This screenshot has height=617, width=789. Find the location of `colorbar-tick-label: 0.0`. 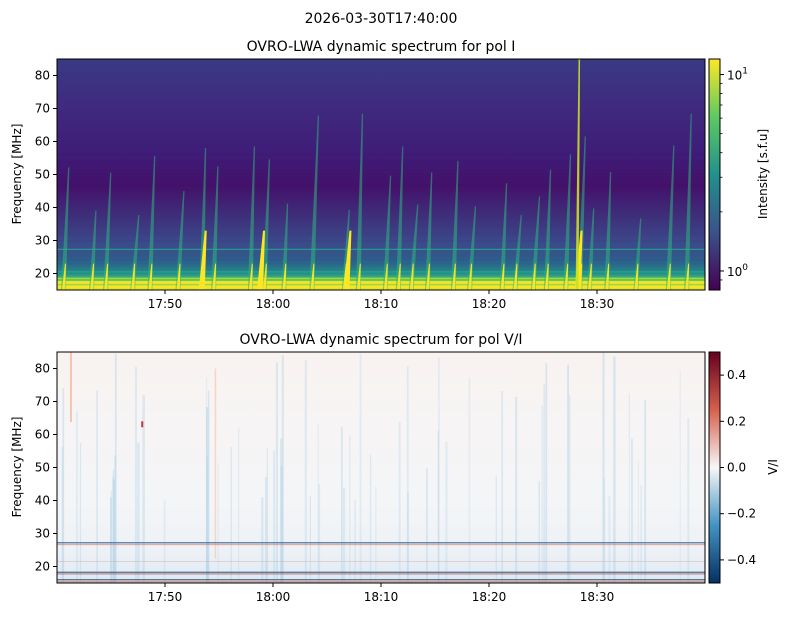

colorbar-tick-label: 0.0 is located at coordinates (736, 468).